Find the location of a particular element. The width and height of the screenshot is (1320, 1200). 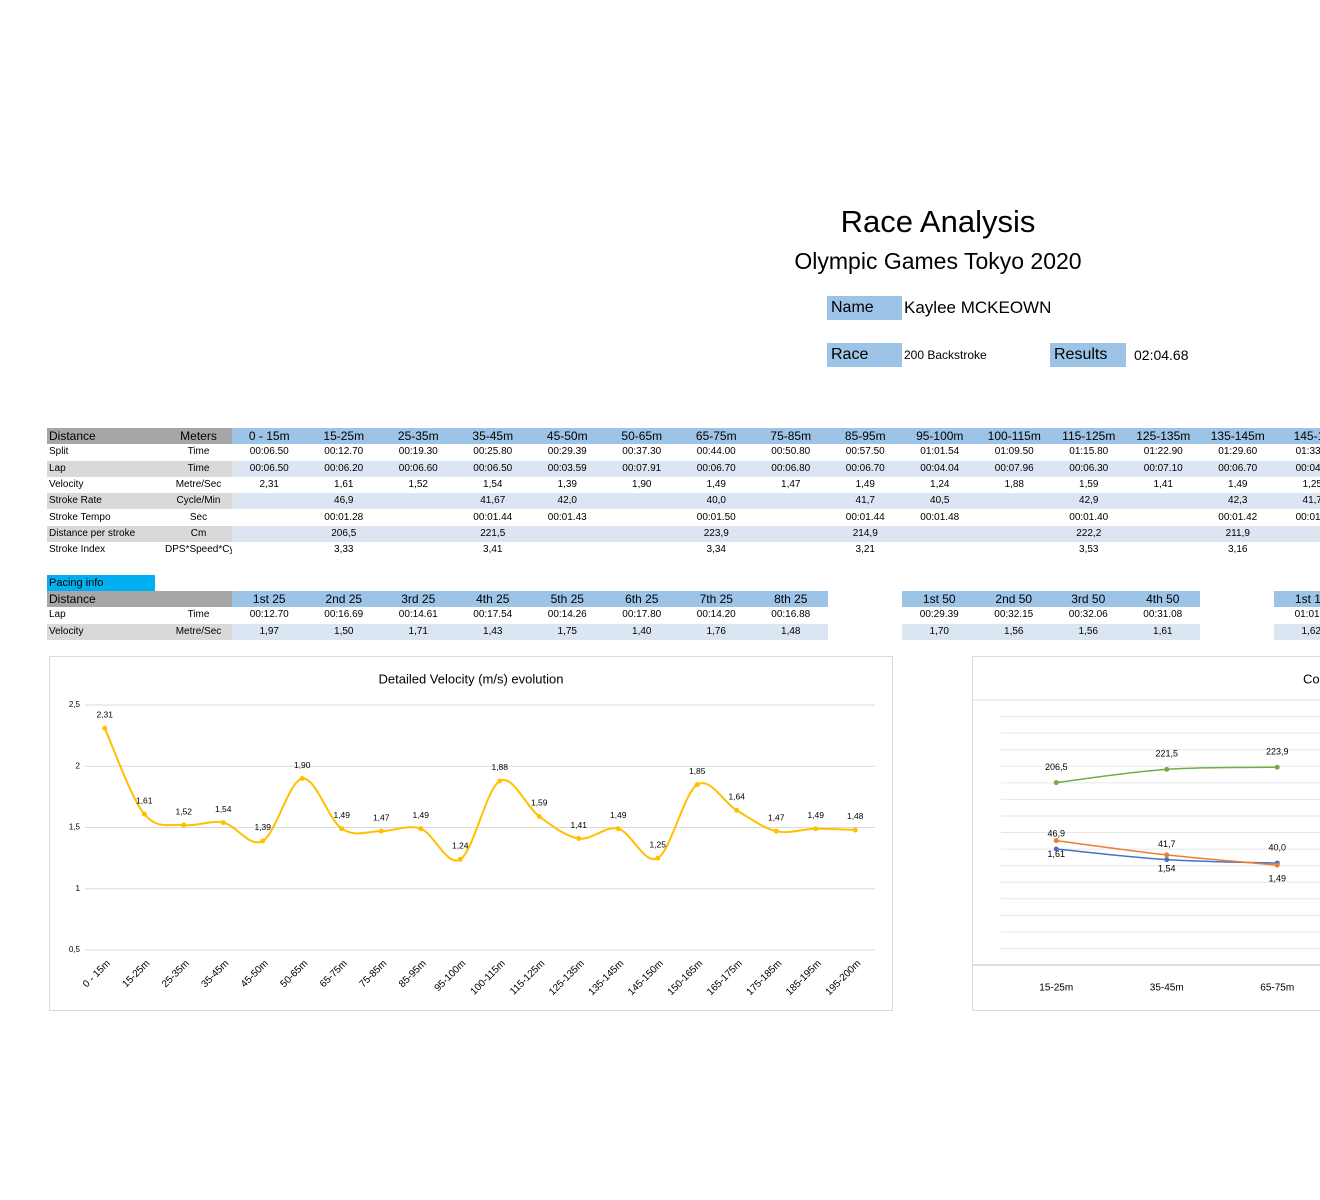

header-cell: Distance is located at coordinates (106, 436).